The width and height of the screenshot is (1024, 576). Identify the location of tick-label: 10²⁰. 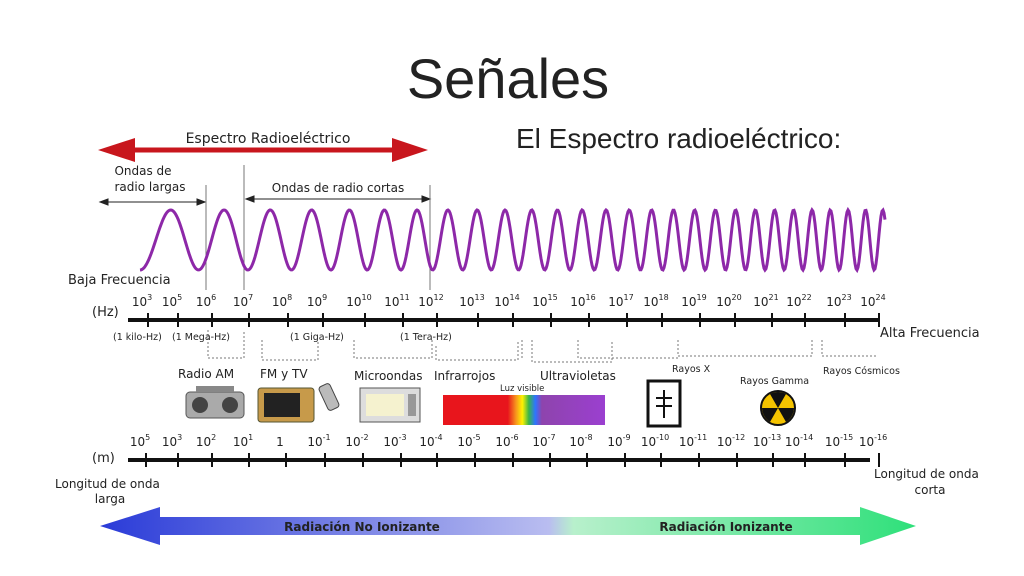
(728, 301).